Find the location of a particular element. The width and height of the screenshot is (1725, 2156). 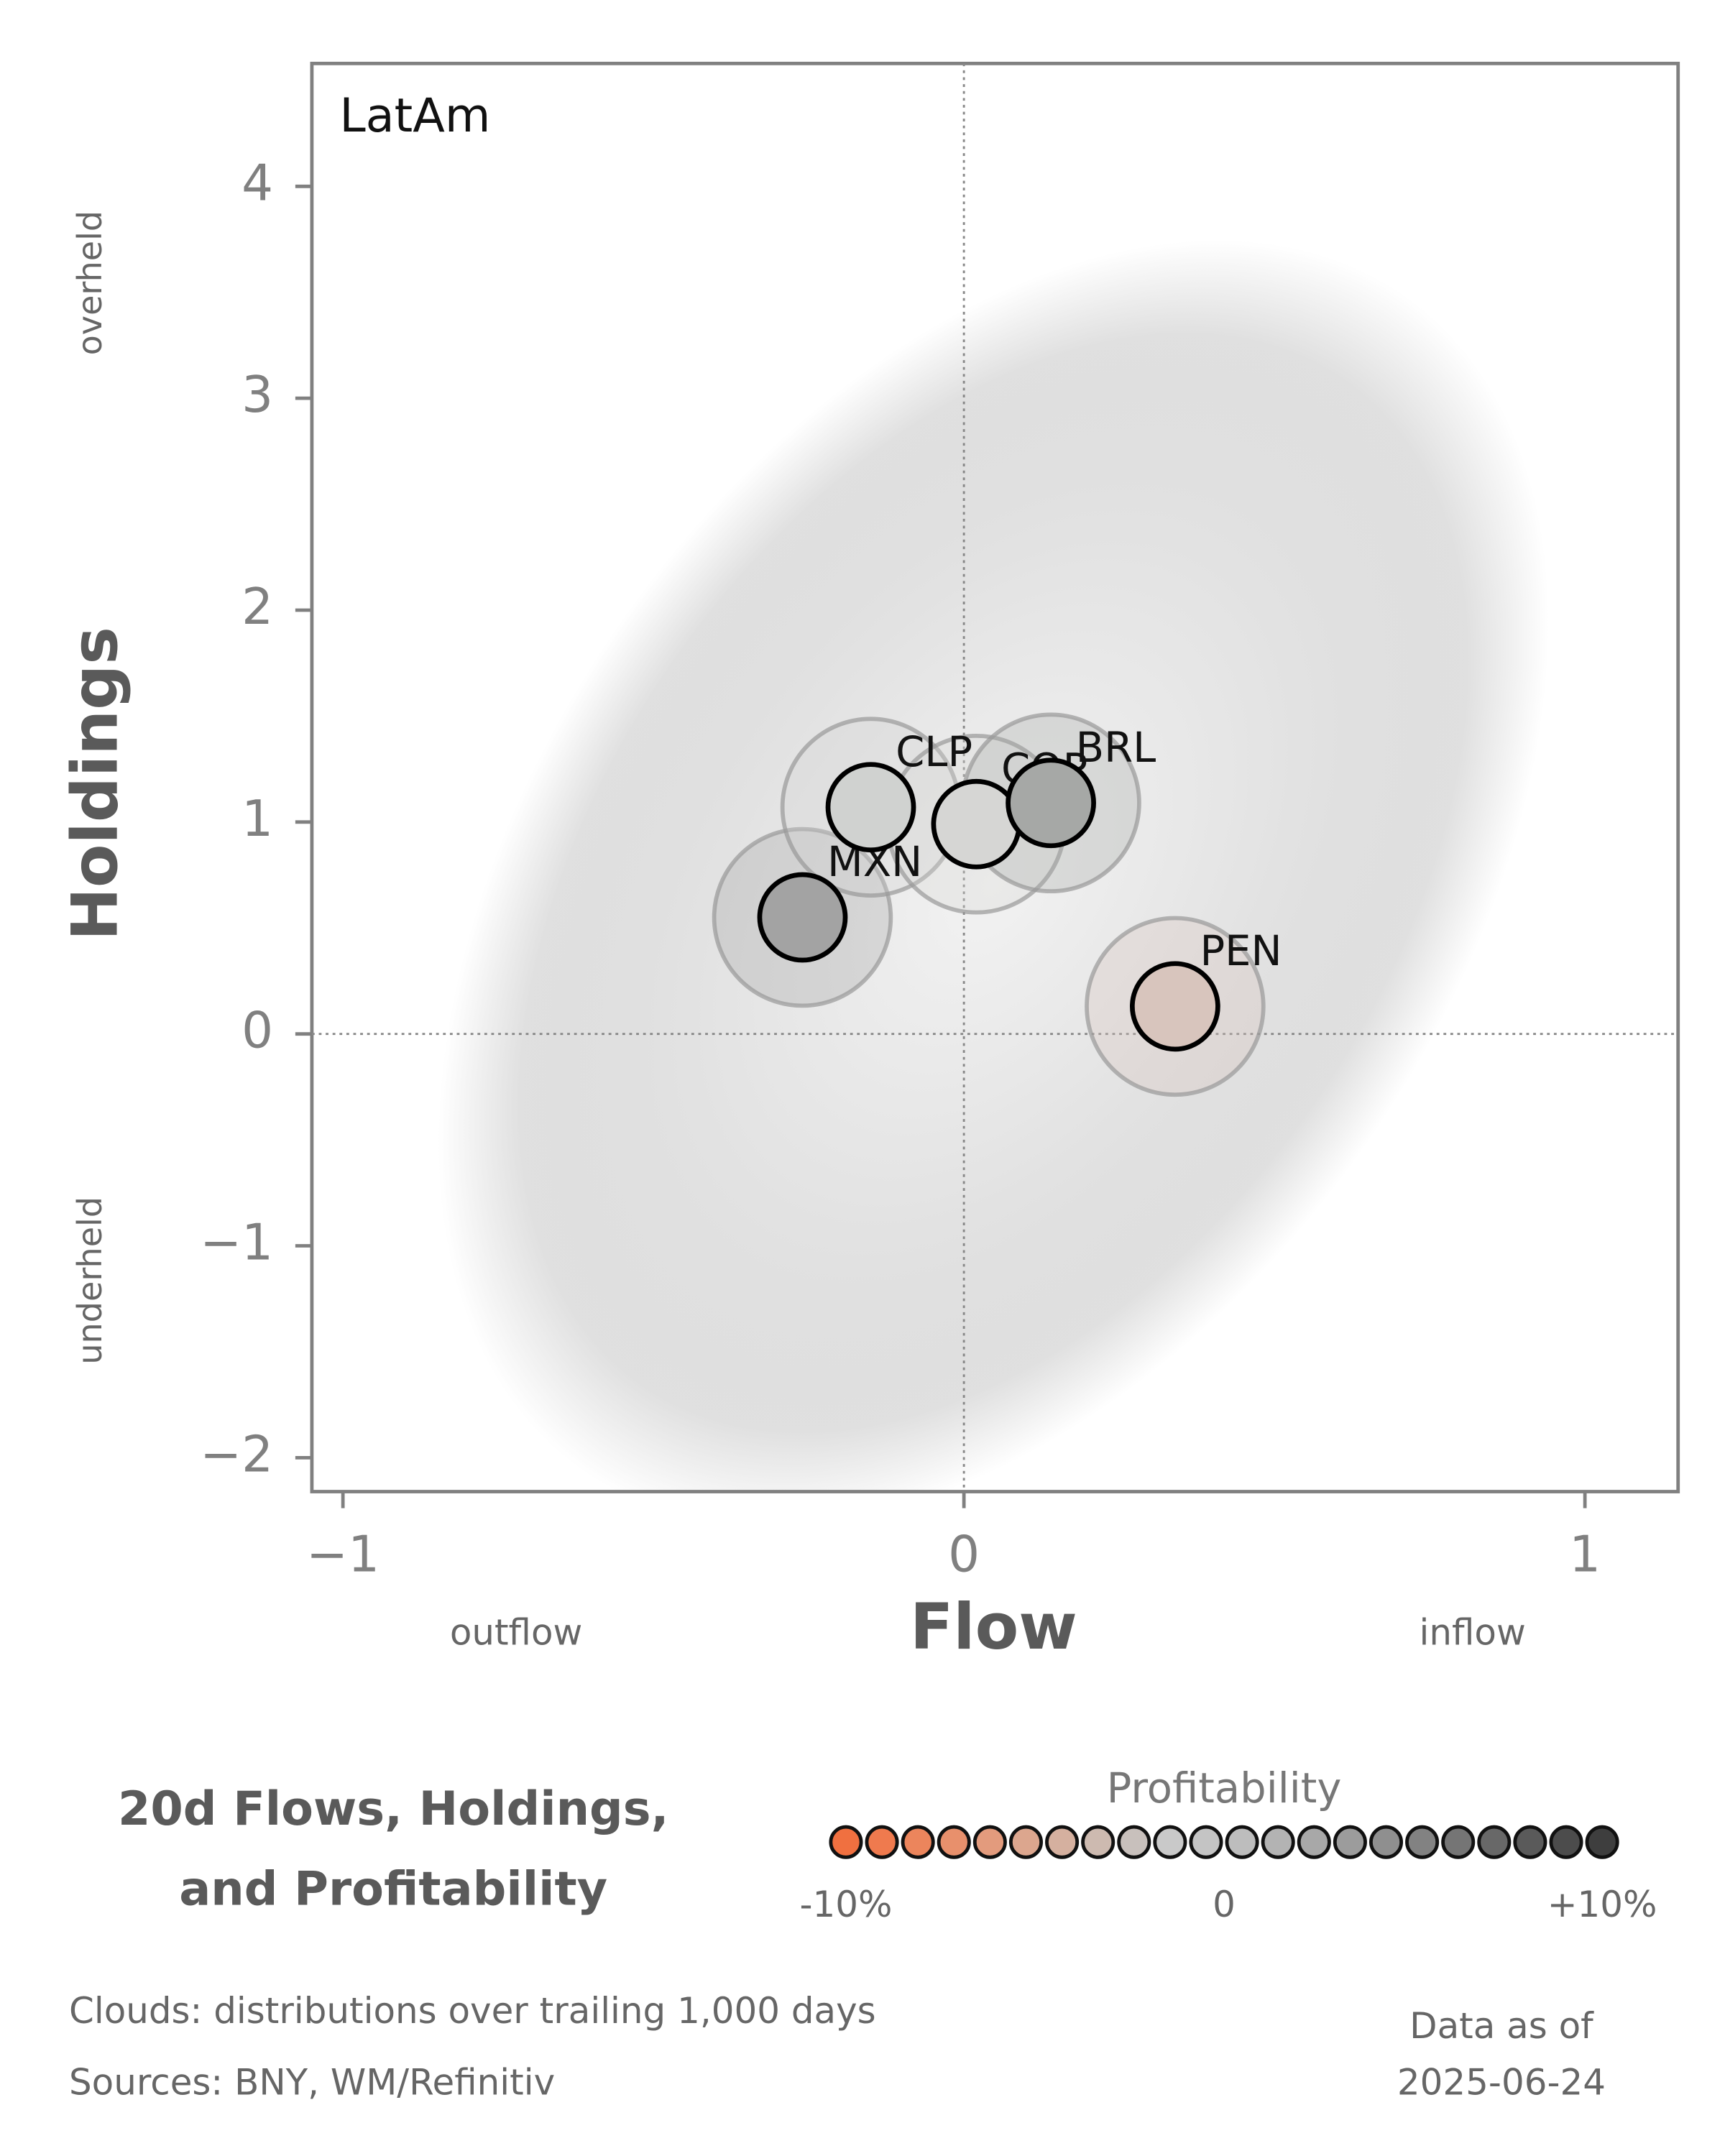

y-tick-label: 3 is located at coordinates (257, 395).